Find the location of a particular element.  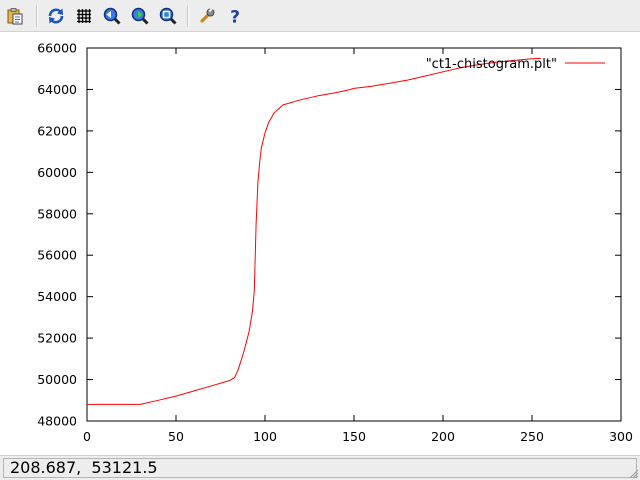

zoom-previous-icon is located at coordinates (112, 16).